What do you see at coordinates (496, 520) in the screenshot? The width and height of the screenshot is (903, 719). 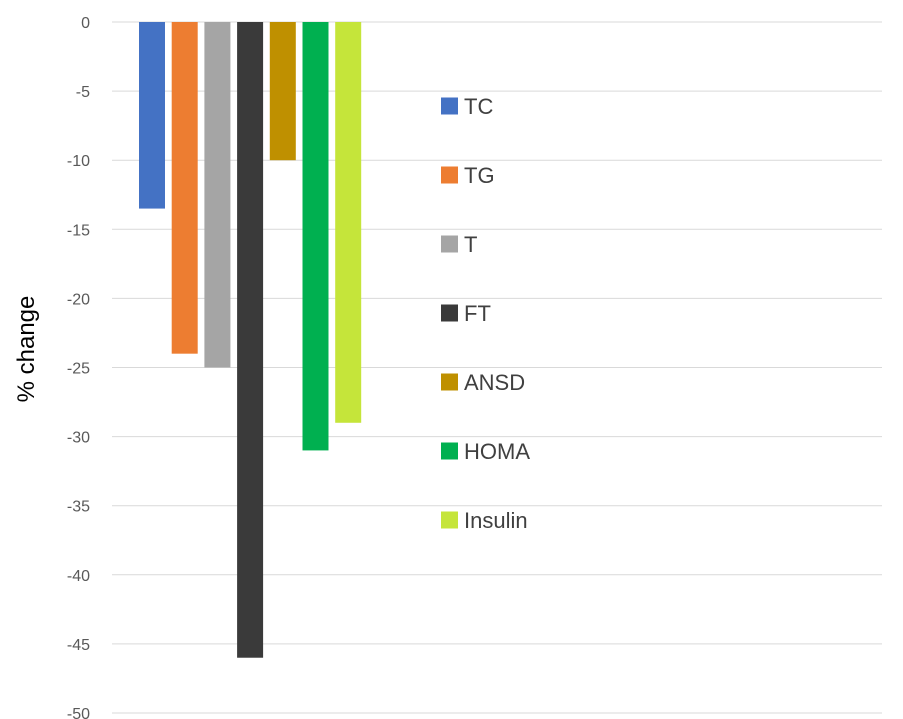 I see `legend-label: Insulin` at bounding box center [496, 520].